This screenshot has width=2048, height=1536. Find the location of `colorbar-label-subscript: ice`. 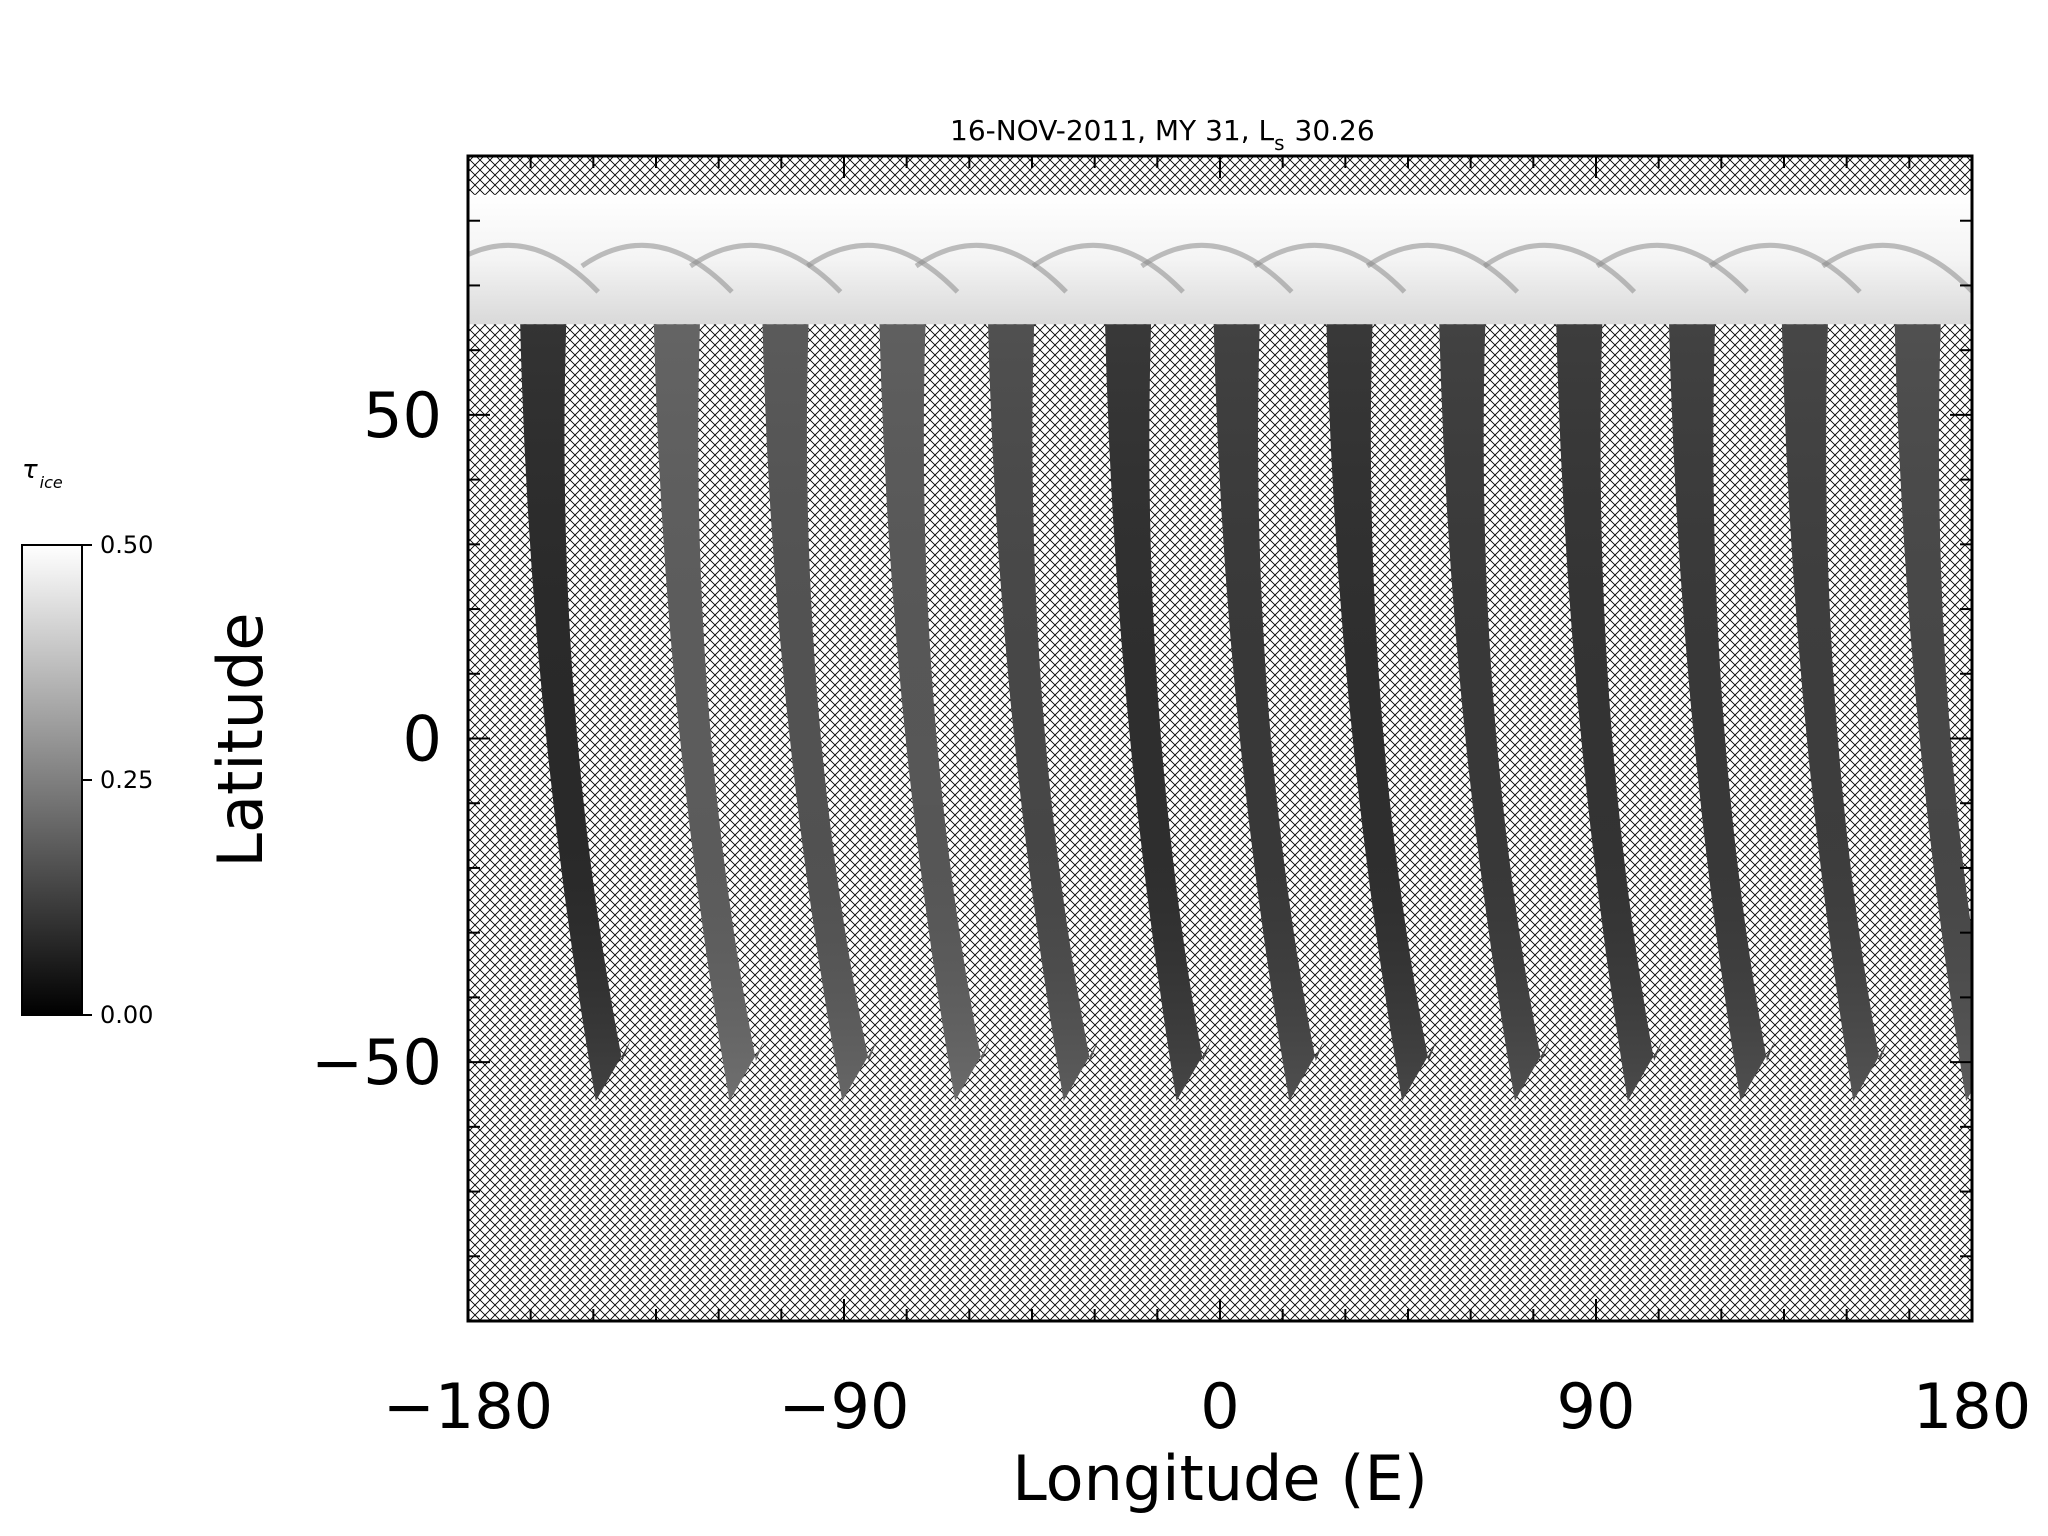

colorbar-label-subscript: ice is located at coordinates (51, 482).